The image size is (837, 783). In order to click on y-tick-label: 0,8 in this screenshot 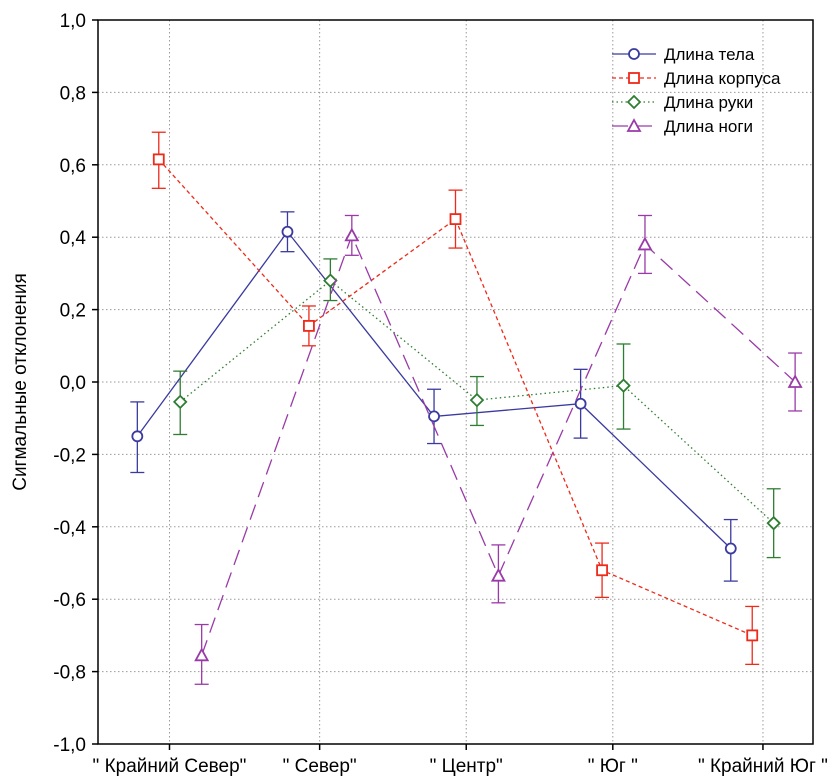, I will do `click(73, 93)`.